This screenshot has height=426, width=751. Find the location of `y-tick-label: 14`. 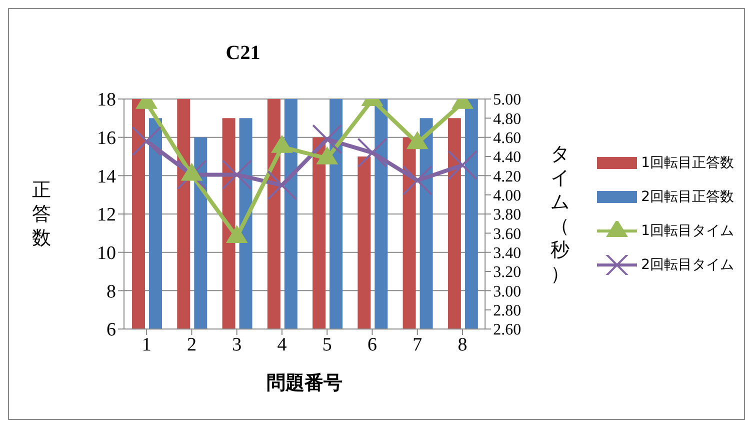

y-tick-label: 14 is located at coordinates (106, 177).